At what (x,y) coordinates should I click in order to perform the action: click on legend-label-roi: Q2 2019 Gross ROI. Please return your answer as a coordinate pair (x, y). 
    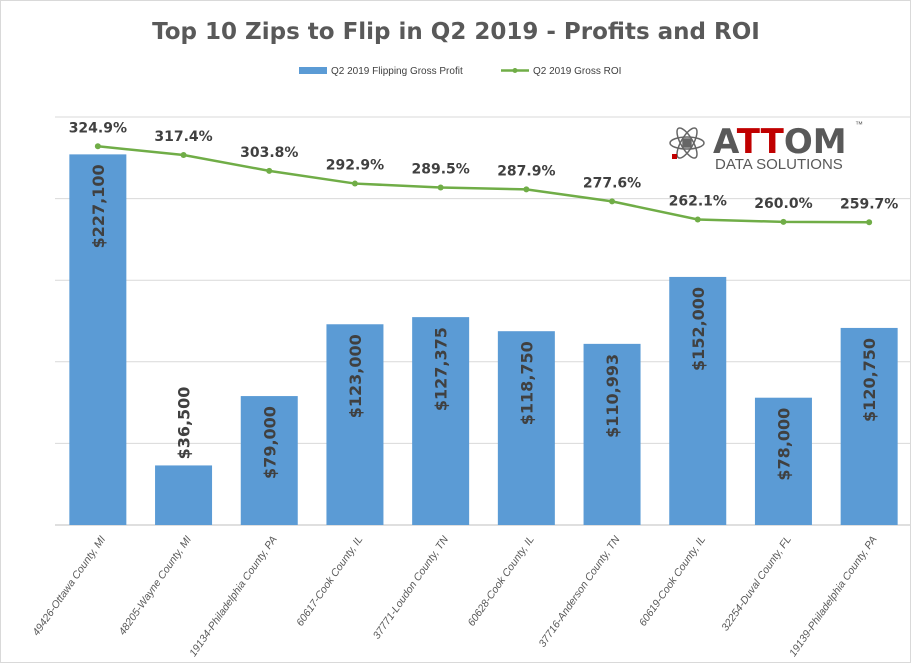
    Looking at the image, I should click on (577, 71).